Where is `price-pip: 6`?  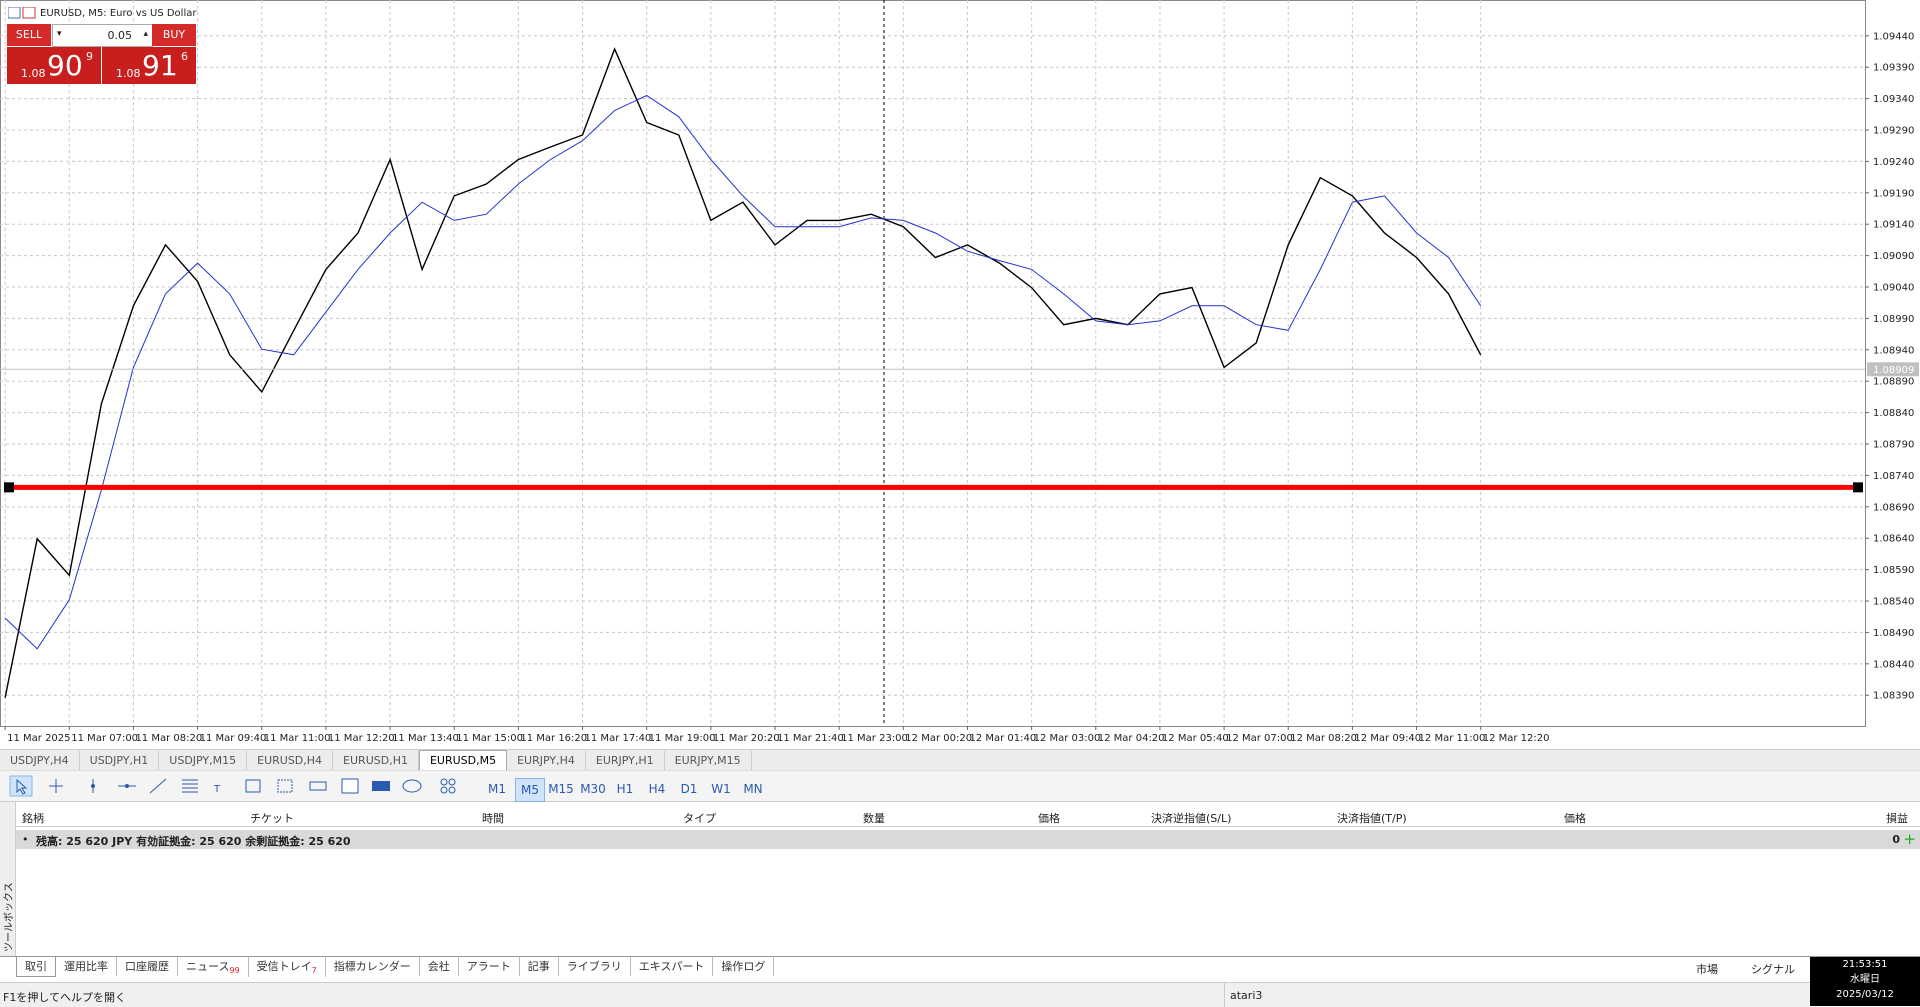
price-pip: 6 is located at coordinates (184, 56).